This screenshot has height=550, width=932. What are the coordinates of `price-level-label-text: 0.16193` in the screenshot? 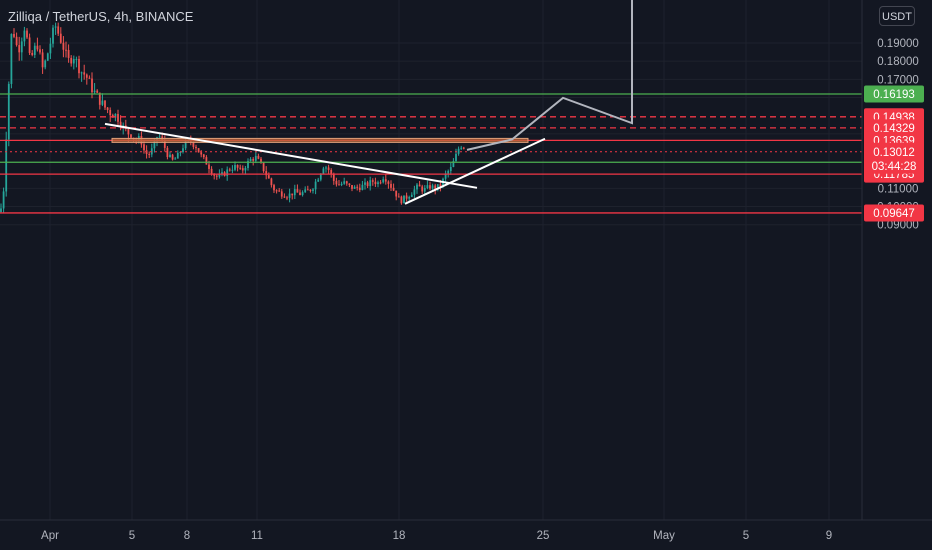 It's located at (894, 95).